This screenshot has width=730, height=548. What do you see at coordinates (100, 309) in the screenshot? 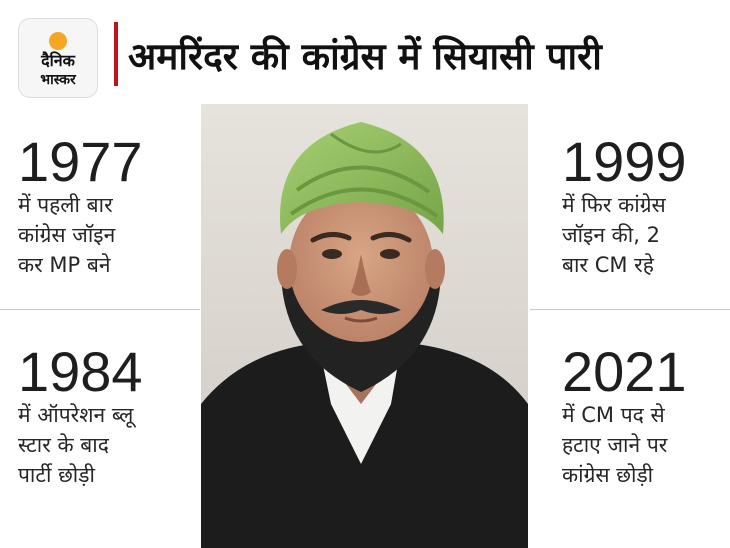
I see `left-divider` at bounding box center [100, 309].